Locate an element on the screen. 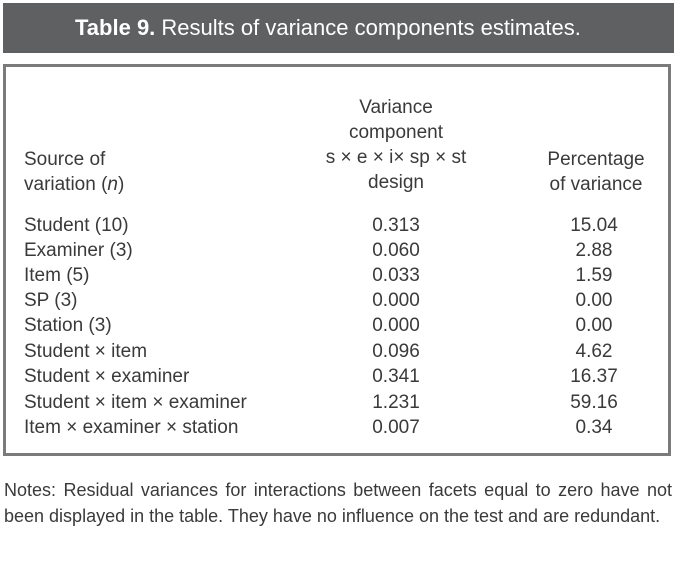 This screenshot has height=567, width=683. row-percentage: 15.04 is located at coordinates (594, 225).